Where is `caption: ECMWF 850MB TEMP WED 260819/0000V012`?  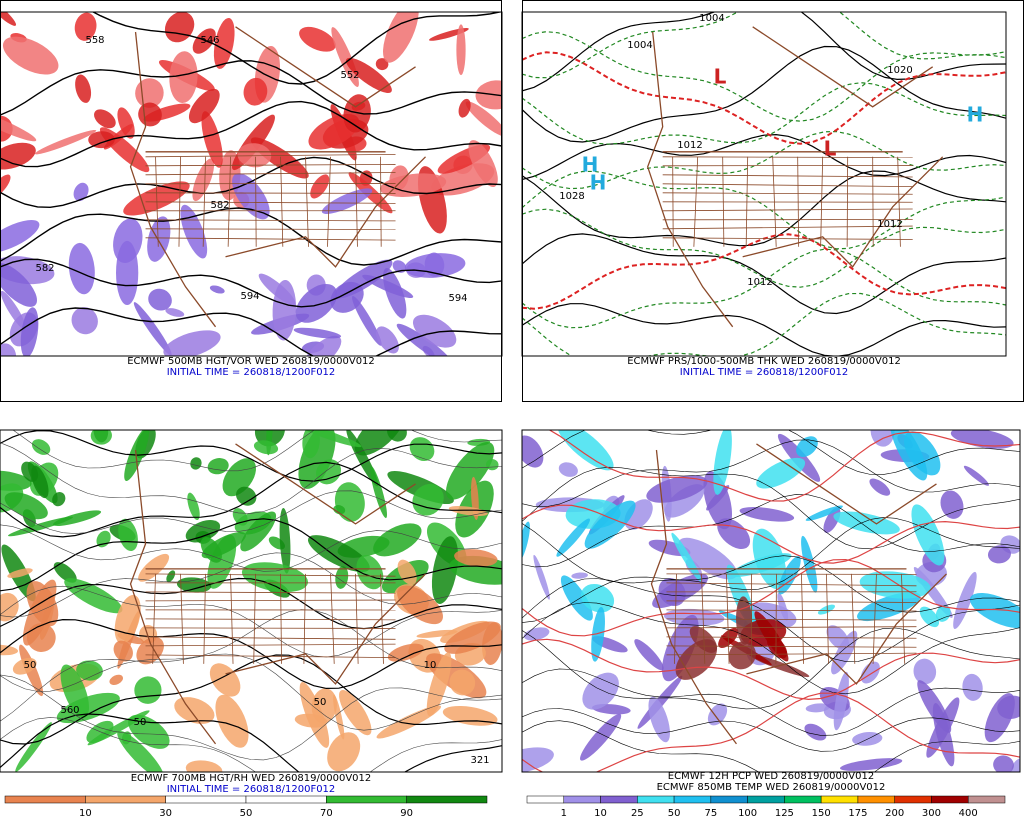
caption: ECMWF 850MB TEMP WED 260819/0000V012 is located at coordinates (771, 787).